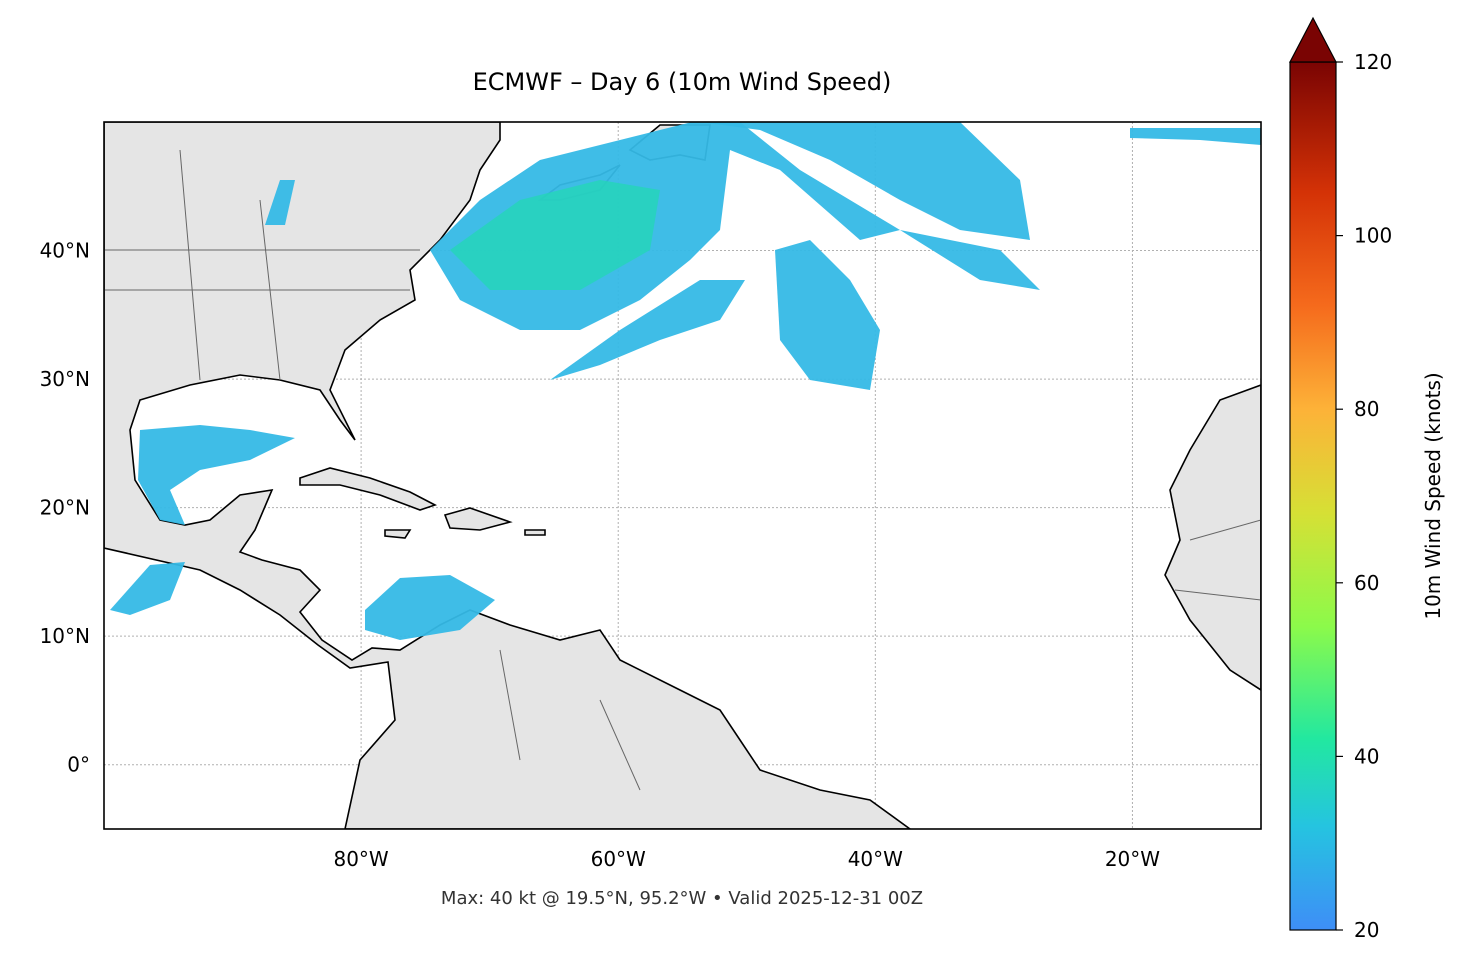  What do you see at coordinates (65, 636) in the screenshot?
I see `y-tick-label: 10°N` at bounding box center [65, 636].